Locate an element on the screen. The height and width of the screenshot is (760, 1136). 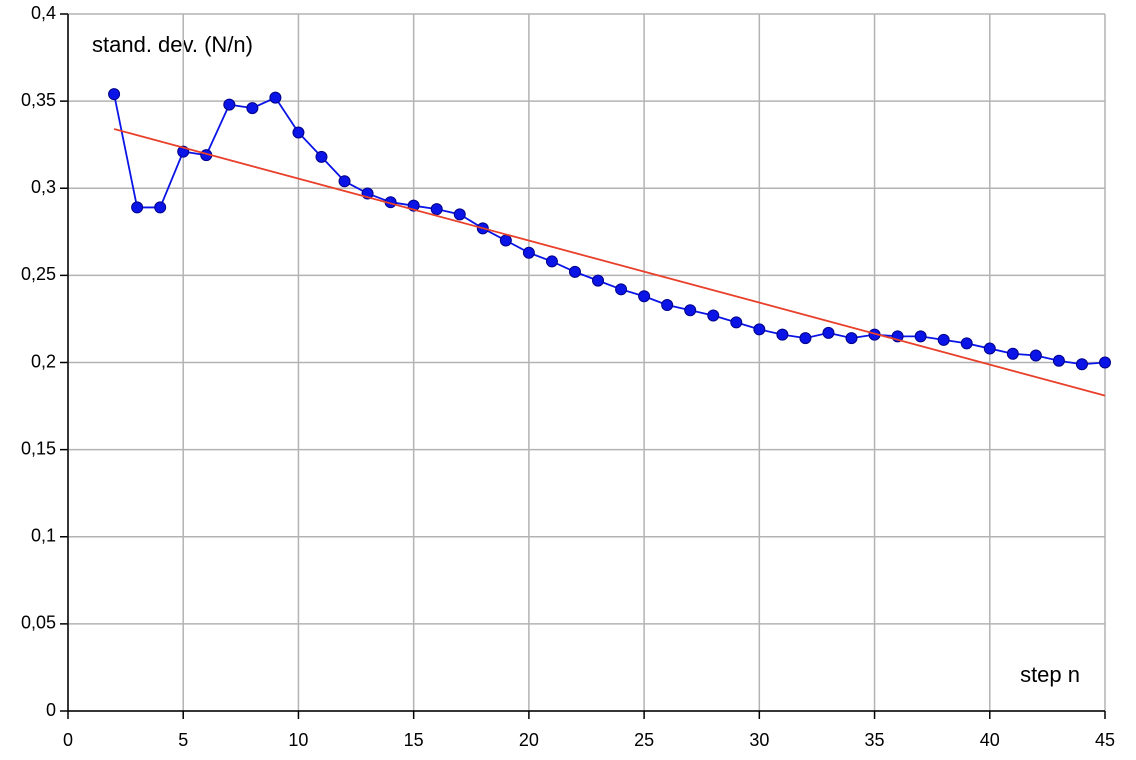
x-tick-label: 40 is located at coordinates (990, 740).